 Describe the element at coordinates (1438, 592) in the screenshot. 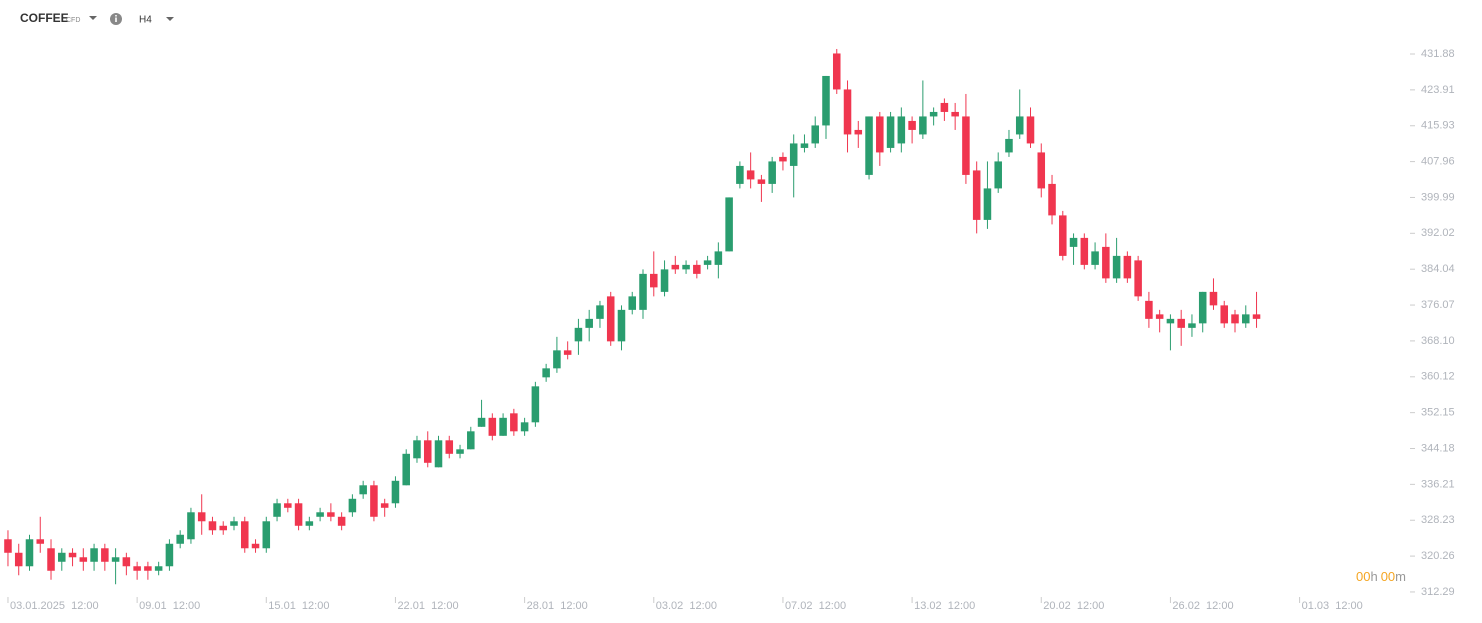

I see `y-tick-label: 312.29` at that location.